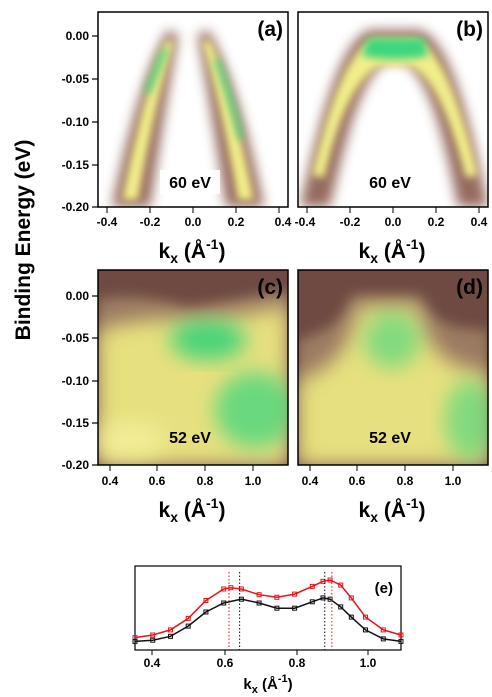 The width and height of the screenshot is (492, 697). I want to click on y-axis-bottom: 0.00 -0.05 -0.10 -0.15 -0.20, so click(80, 380).